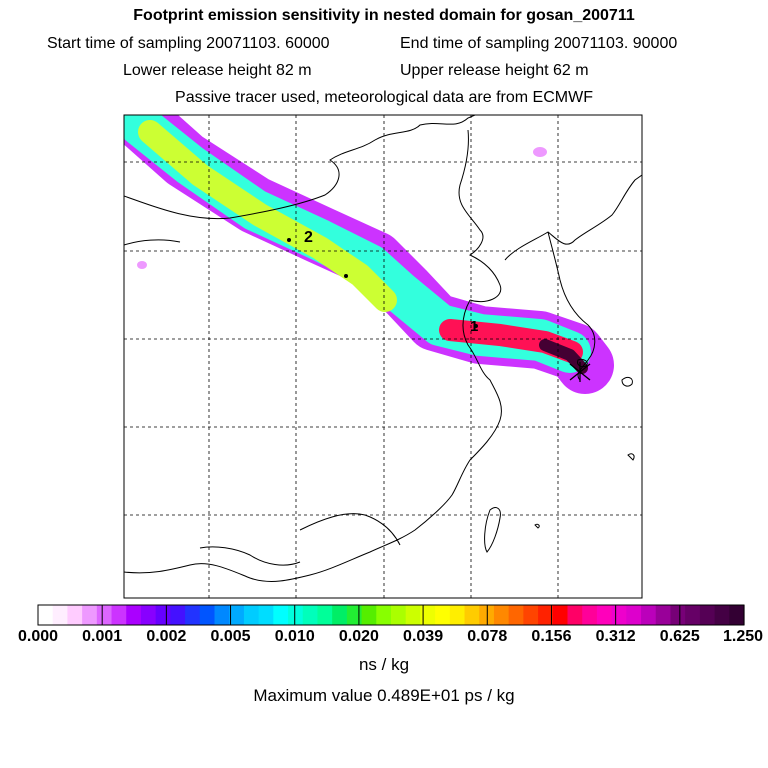 This screenshot has width=768, height=768. Describe the element at coordinates (346, 276) in the screenshot. I see `cluster-marker-3-dot` at that location.